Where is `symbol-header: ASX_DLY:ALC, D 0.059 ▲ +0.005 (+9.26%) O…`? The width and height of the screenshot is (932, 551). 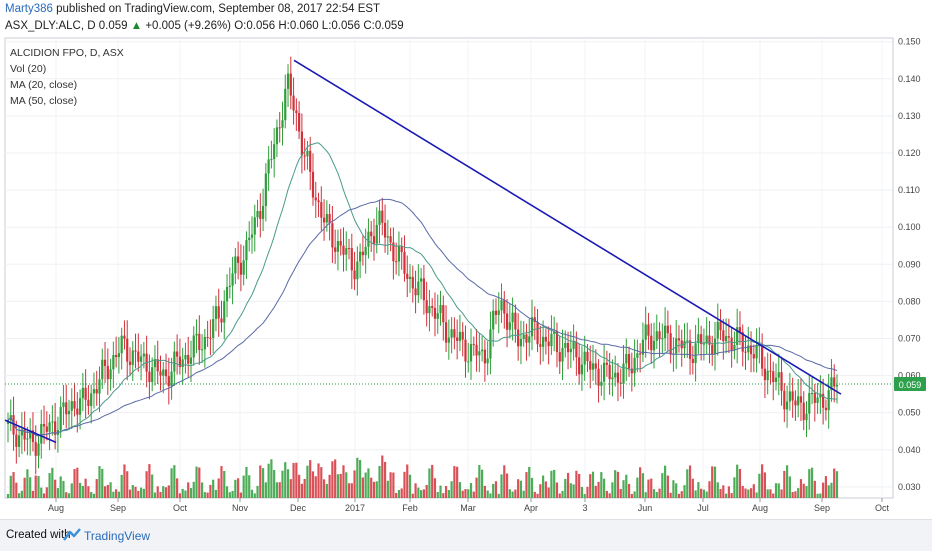 symbol-header: ASX_DLY:ALC, D 0.059 ▲ +0.005 (+9.26%) O… is located at coordinates (204, 26).